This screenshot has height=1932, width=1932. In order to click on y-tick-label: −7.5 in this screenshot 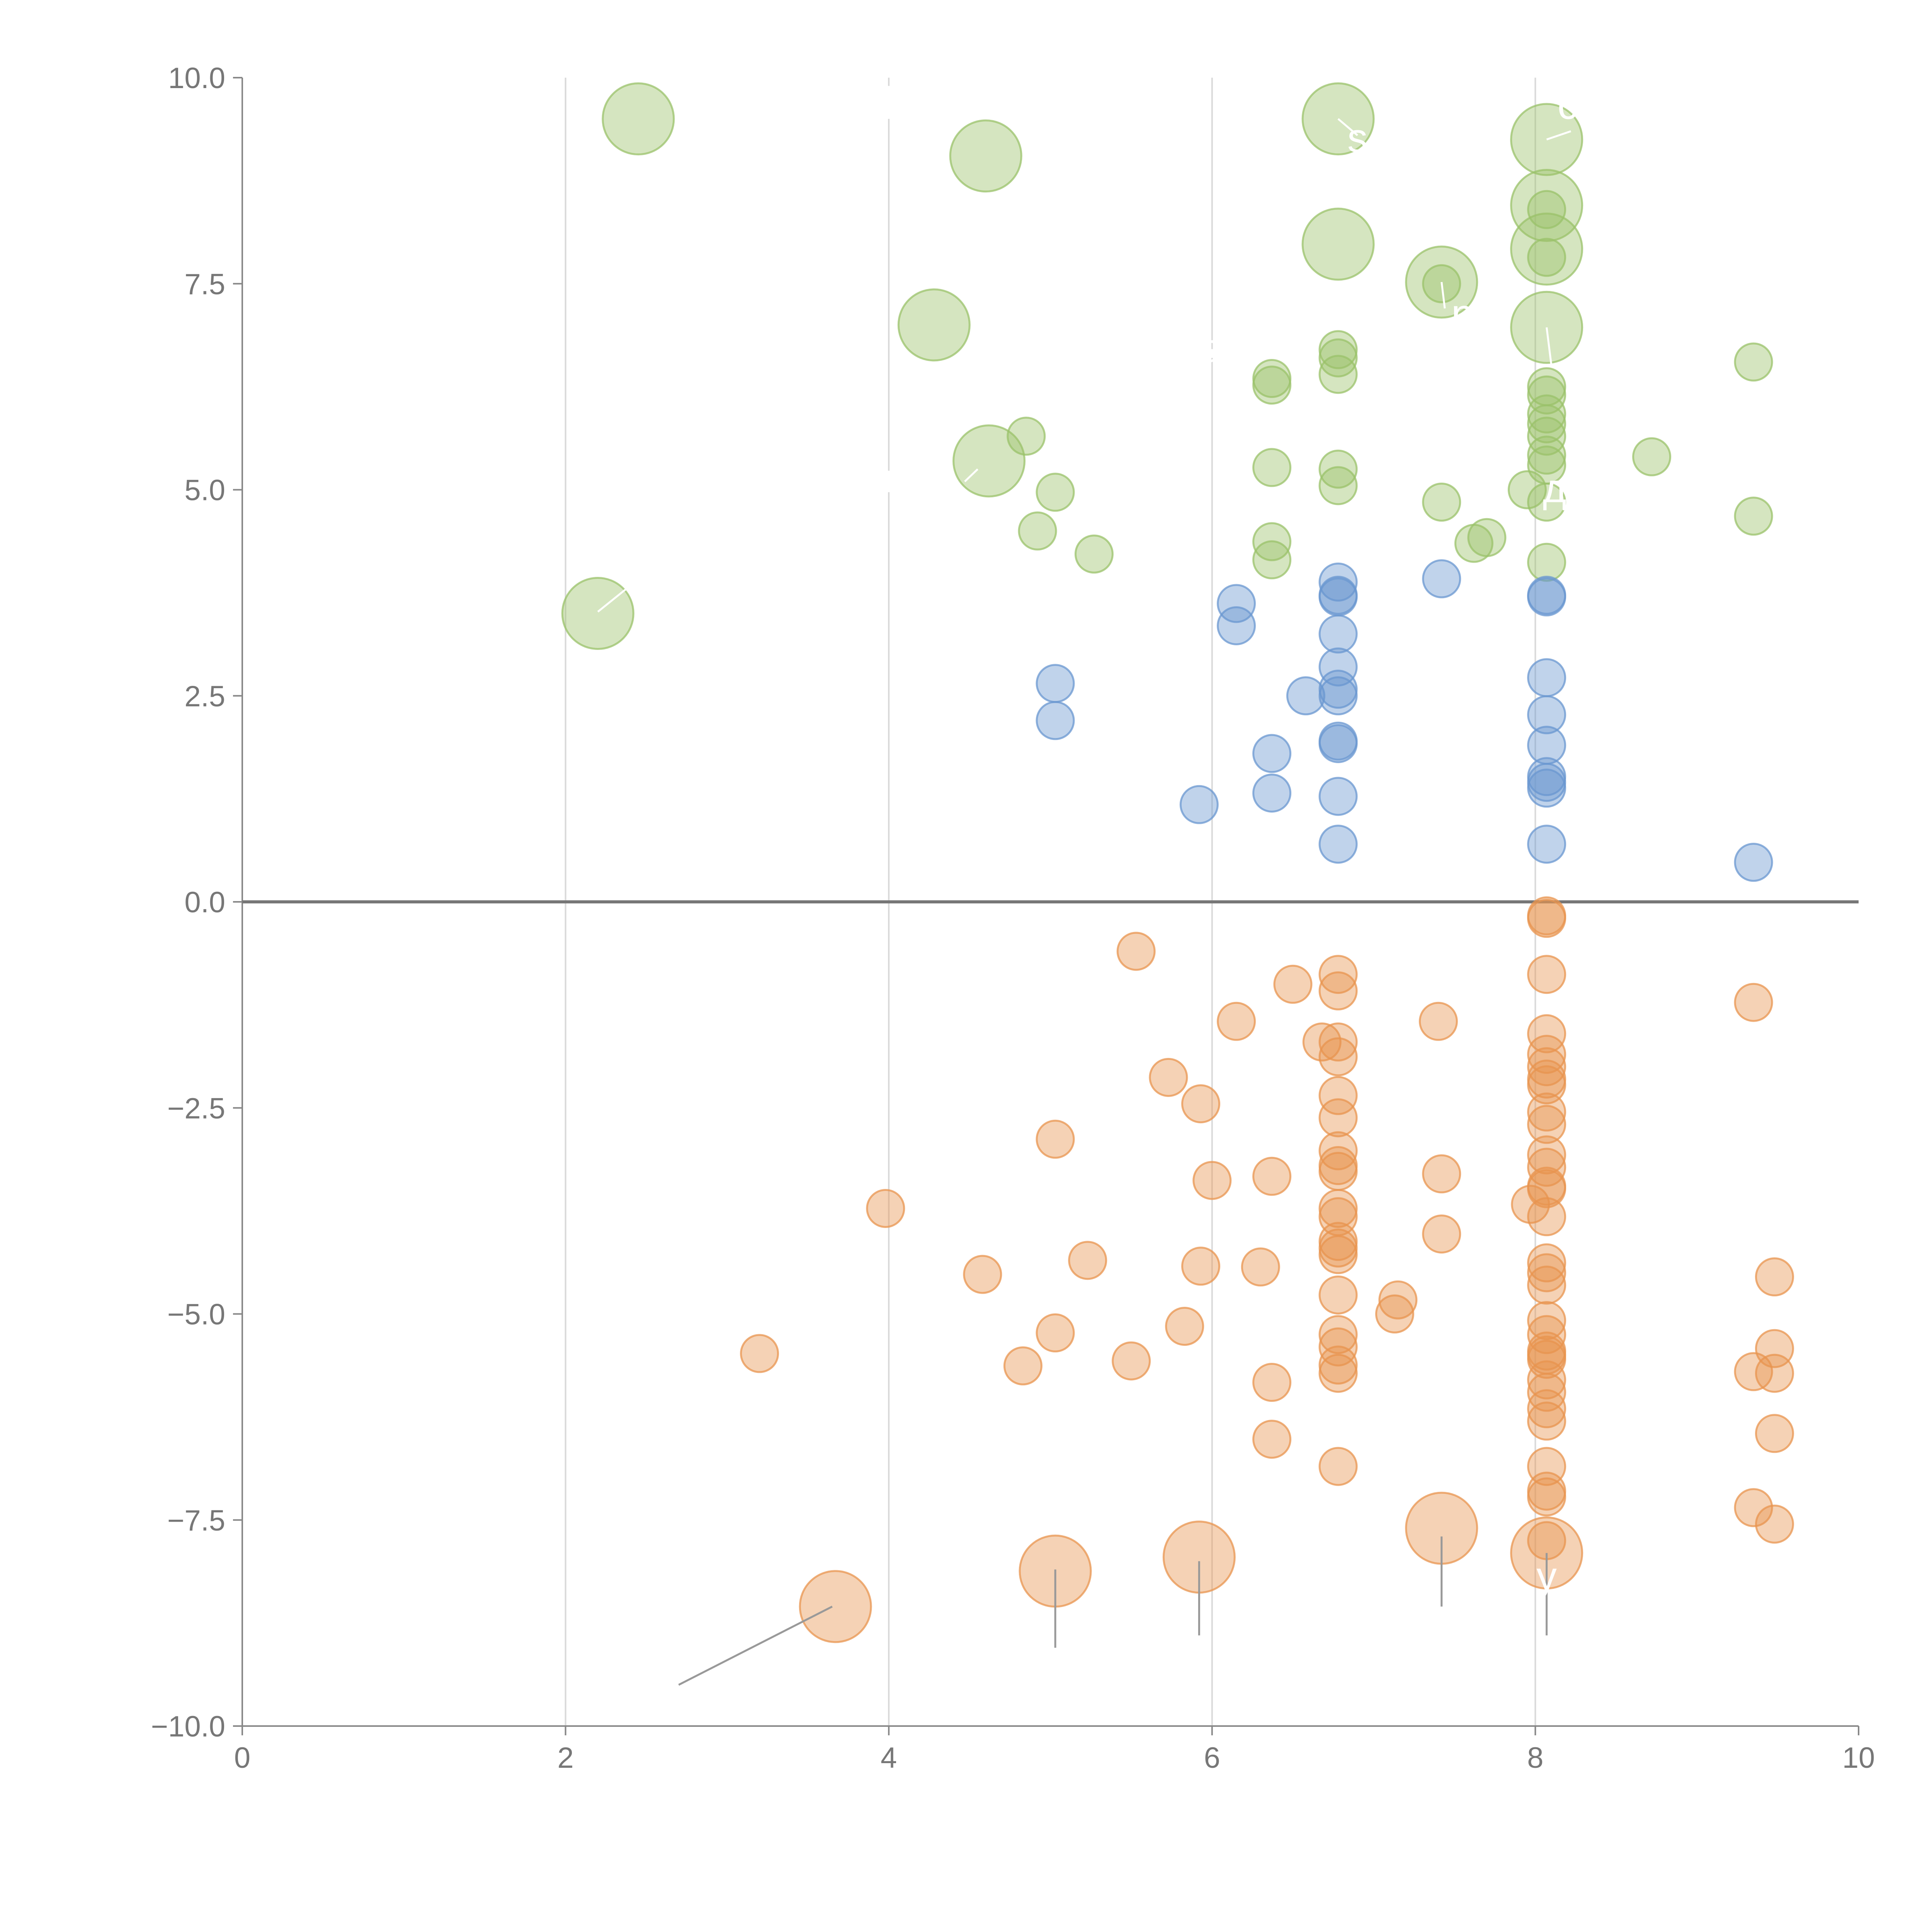, I will do `click(196, 1520)`.